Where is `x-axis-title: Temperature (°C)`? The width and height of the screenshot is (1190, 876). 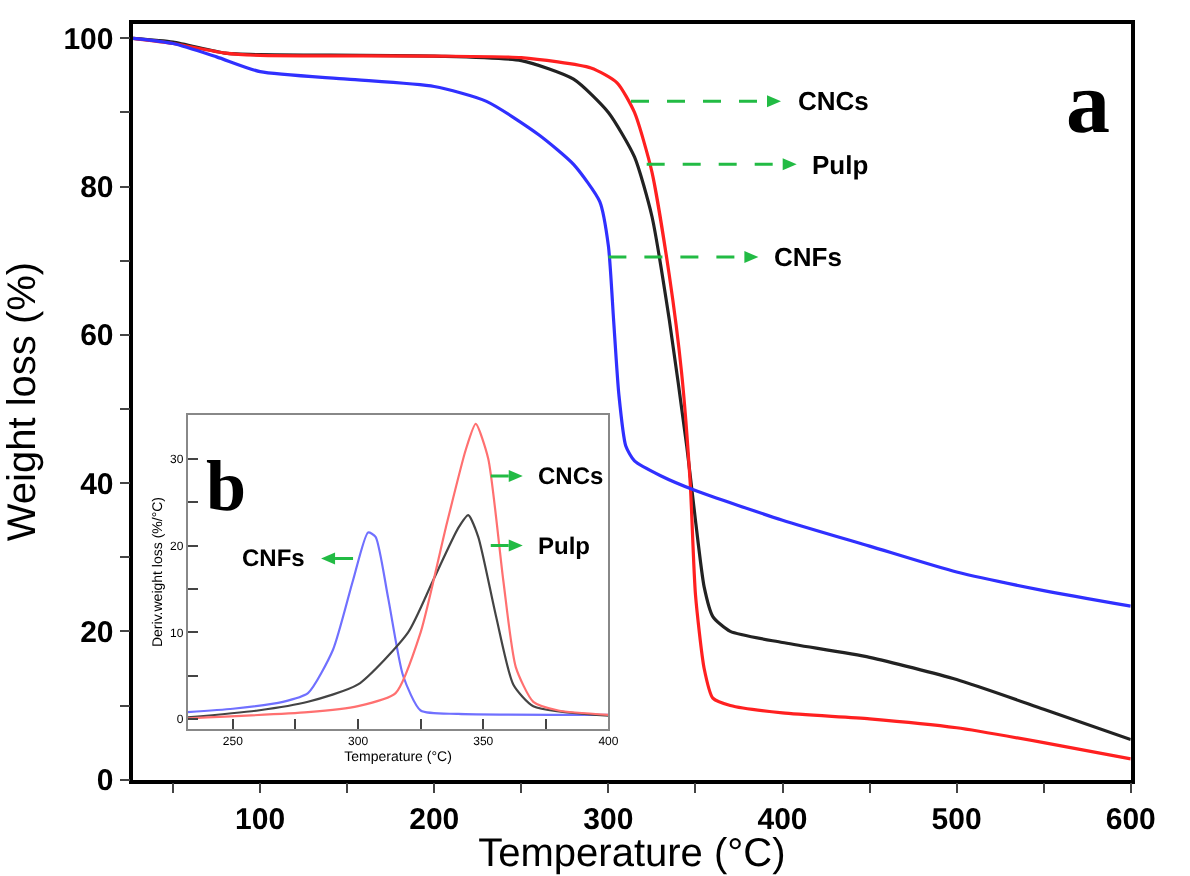 x-axis-title: Temperature (°C) is located at coordinates (632, 854).